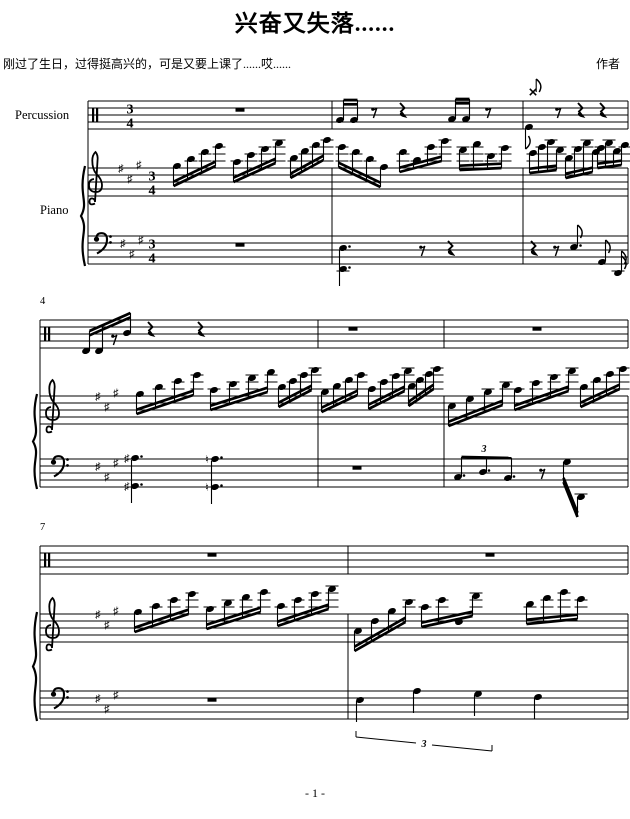  Describe the element at coordinates (54, 210) in the screenshot. I see `staff-label-piano: Piano` at that location.